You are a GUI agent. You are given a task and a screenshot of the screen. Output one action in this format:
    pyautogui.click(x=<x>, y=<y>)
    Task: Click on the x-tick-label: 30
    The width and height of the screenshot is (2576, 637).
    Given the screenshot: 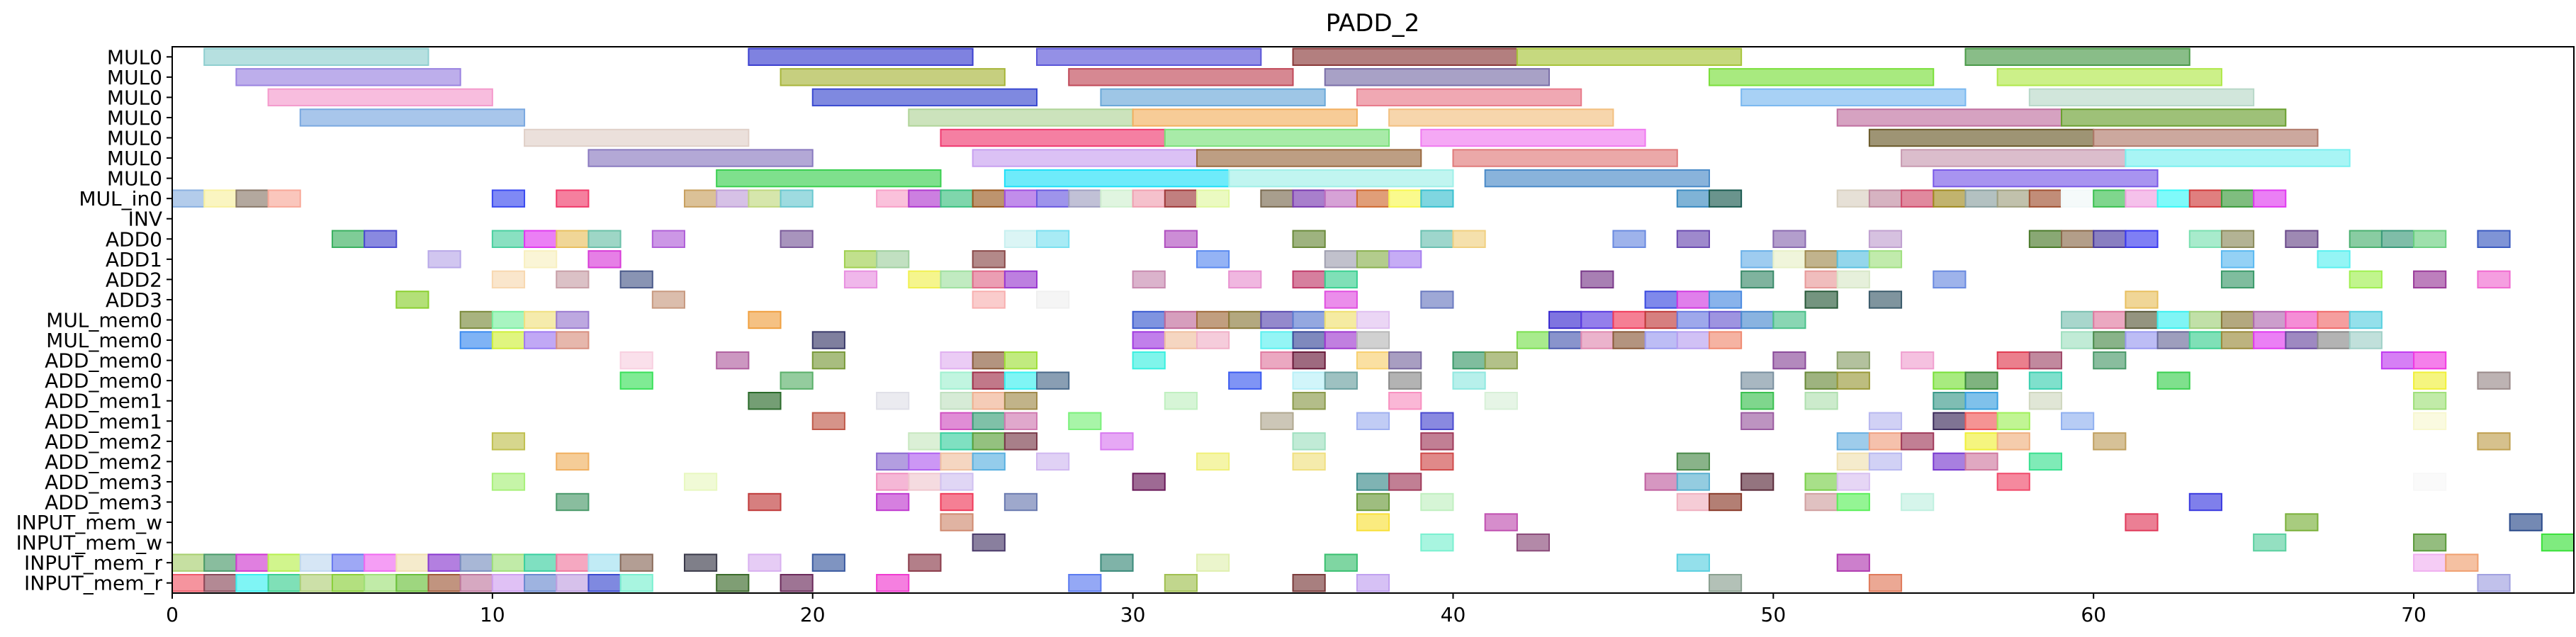 What is the action you would take?
    pyautogui.click(x=1133, y=614)
    